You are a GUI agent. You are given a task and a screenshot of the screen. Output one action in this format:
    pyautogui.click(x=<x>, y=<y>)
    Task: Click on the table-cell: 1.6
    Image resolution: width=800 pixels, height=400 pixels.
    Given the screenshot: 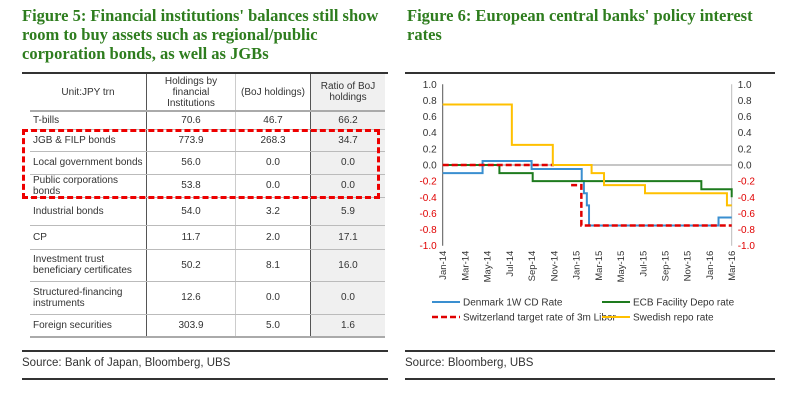 What is the action you would take?
    pyautogui.click(x=347, y=326)
    